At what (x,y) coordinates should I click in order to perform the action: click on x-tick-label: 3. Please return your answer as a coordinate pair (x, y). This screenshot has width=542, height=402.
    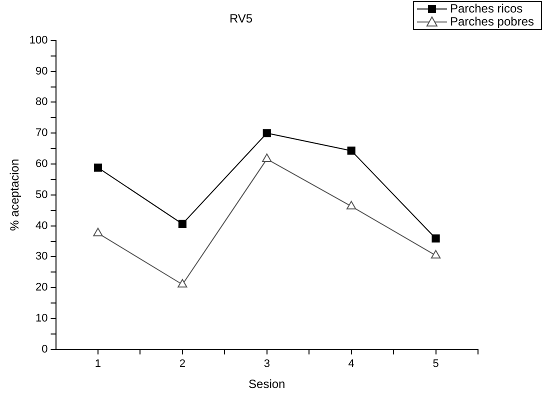
    Looking at the image, I should click on (267, 364).